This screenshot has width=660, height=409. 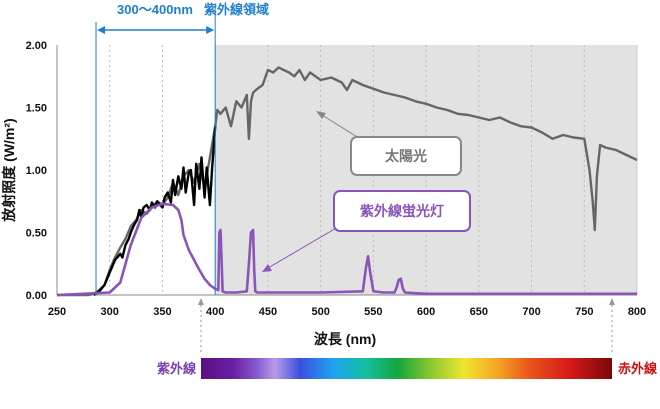 I want to click on x-tick-label: 450, so click(x=268, y=312).